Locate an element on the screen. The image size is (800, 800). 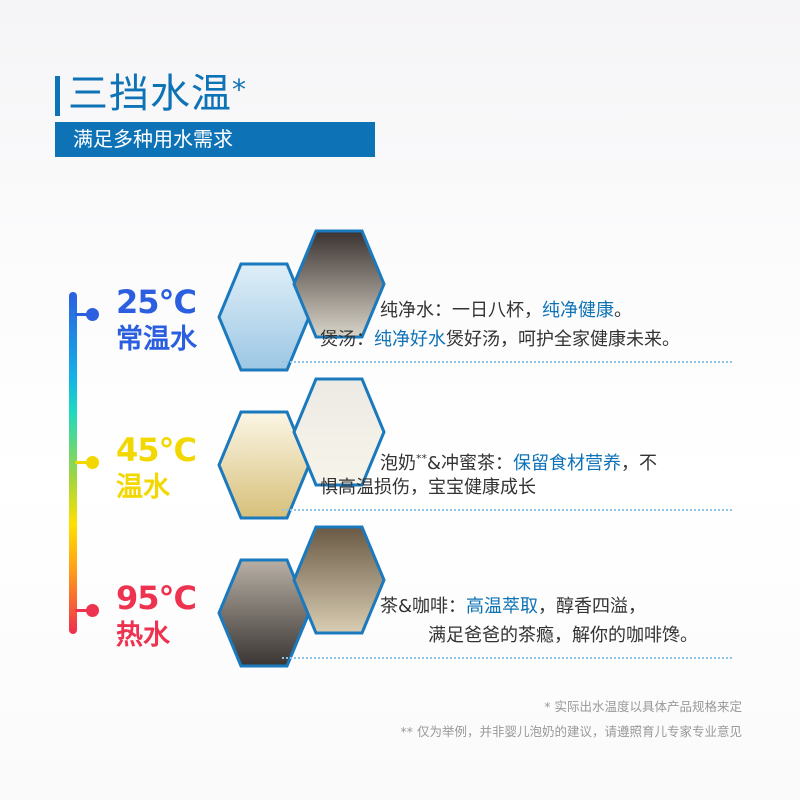
page-title: 三挡水温* is located at coordinates (157, 94).